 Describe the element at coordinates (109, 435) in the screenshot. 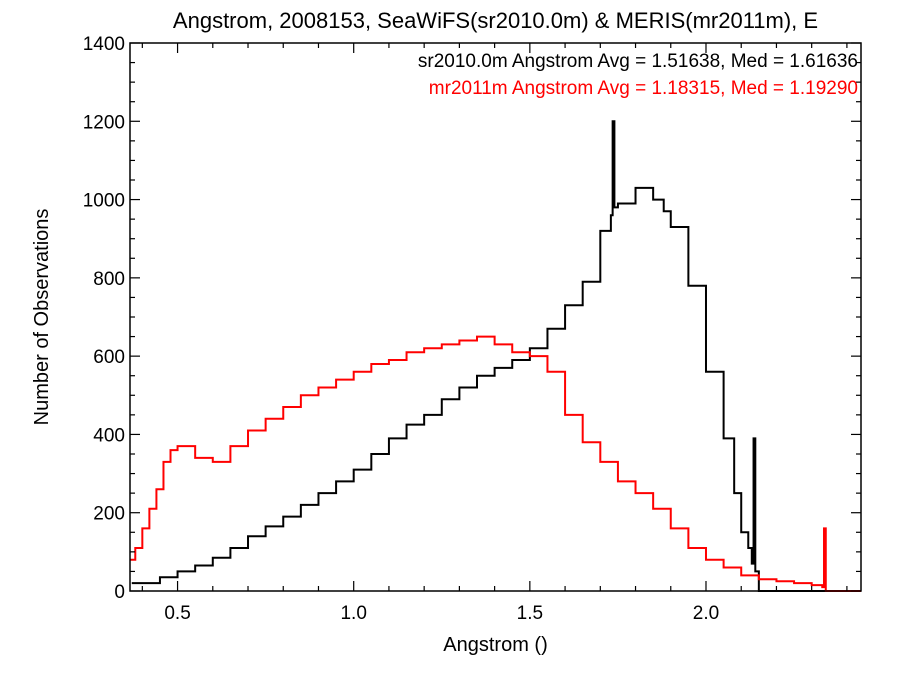

I see `y-tick-label: 400` at that location.